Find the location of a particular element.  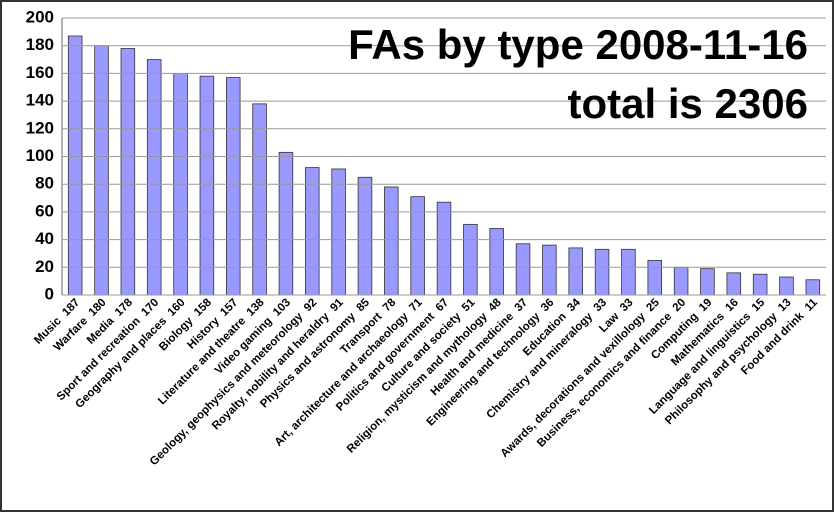

y-tick-label: 20 is located at coordinates (44, 266).